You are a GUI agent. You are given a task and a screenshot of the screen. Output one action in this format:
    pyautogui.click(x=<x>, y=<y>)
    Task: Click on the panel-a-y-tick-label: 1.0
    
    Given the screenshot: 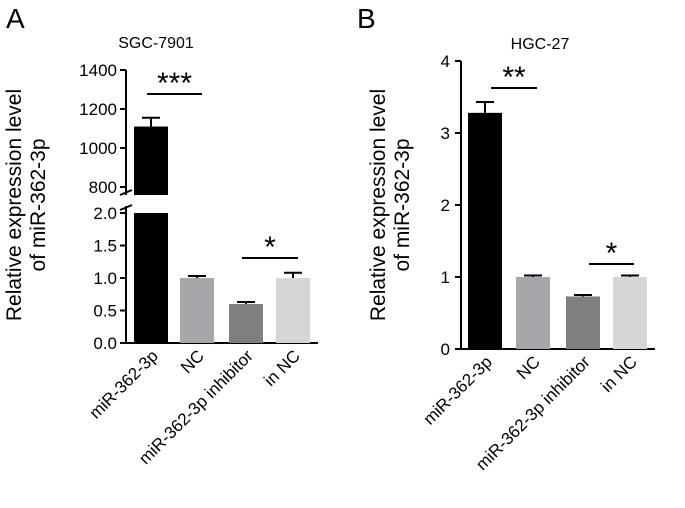 What is the action you would take?
    pyautogui.click(x=105, y=278)
    